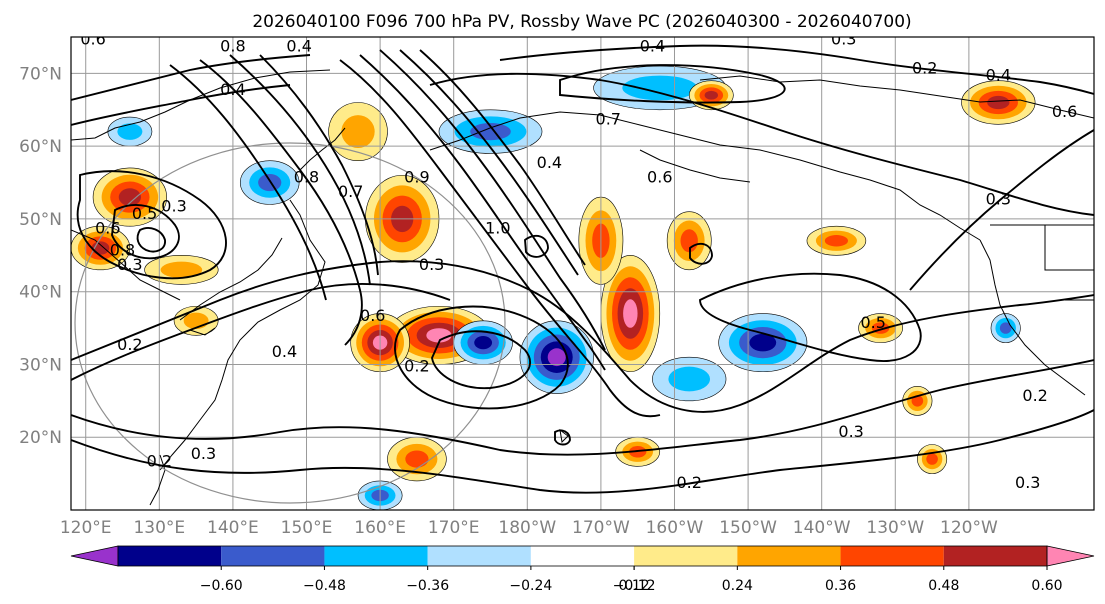  Describe the element at coordinates (233, 528) in the screenshot. I see `lon-label-2: 140°E` at that location.